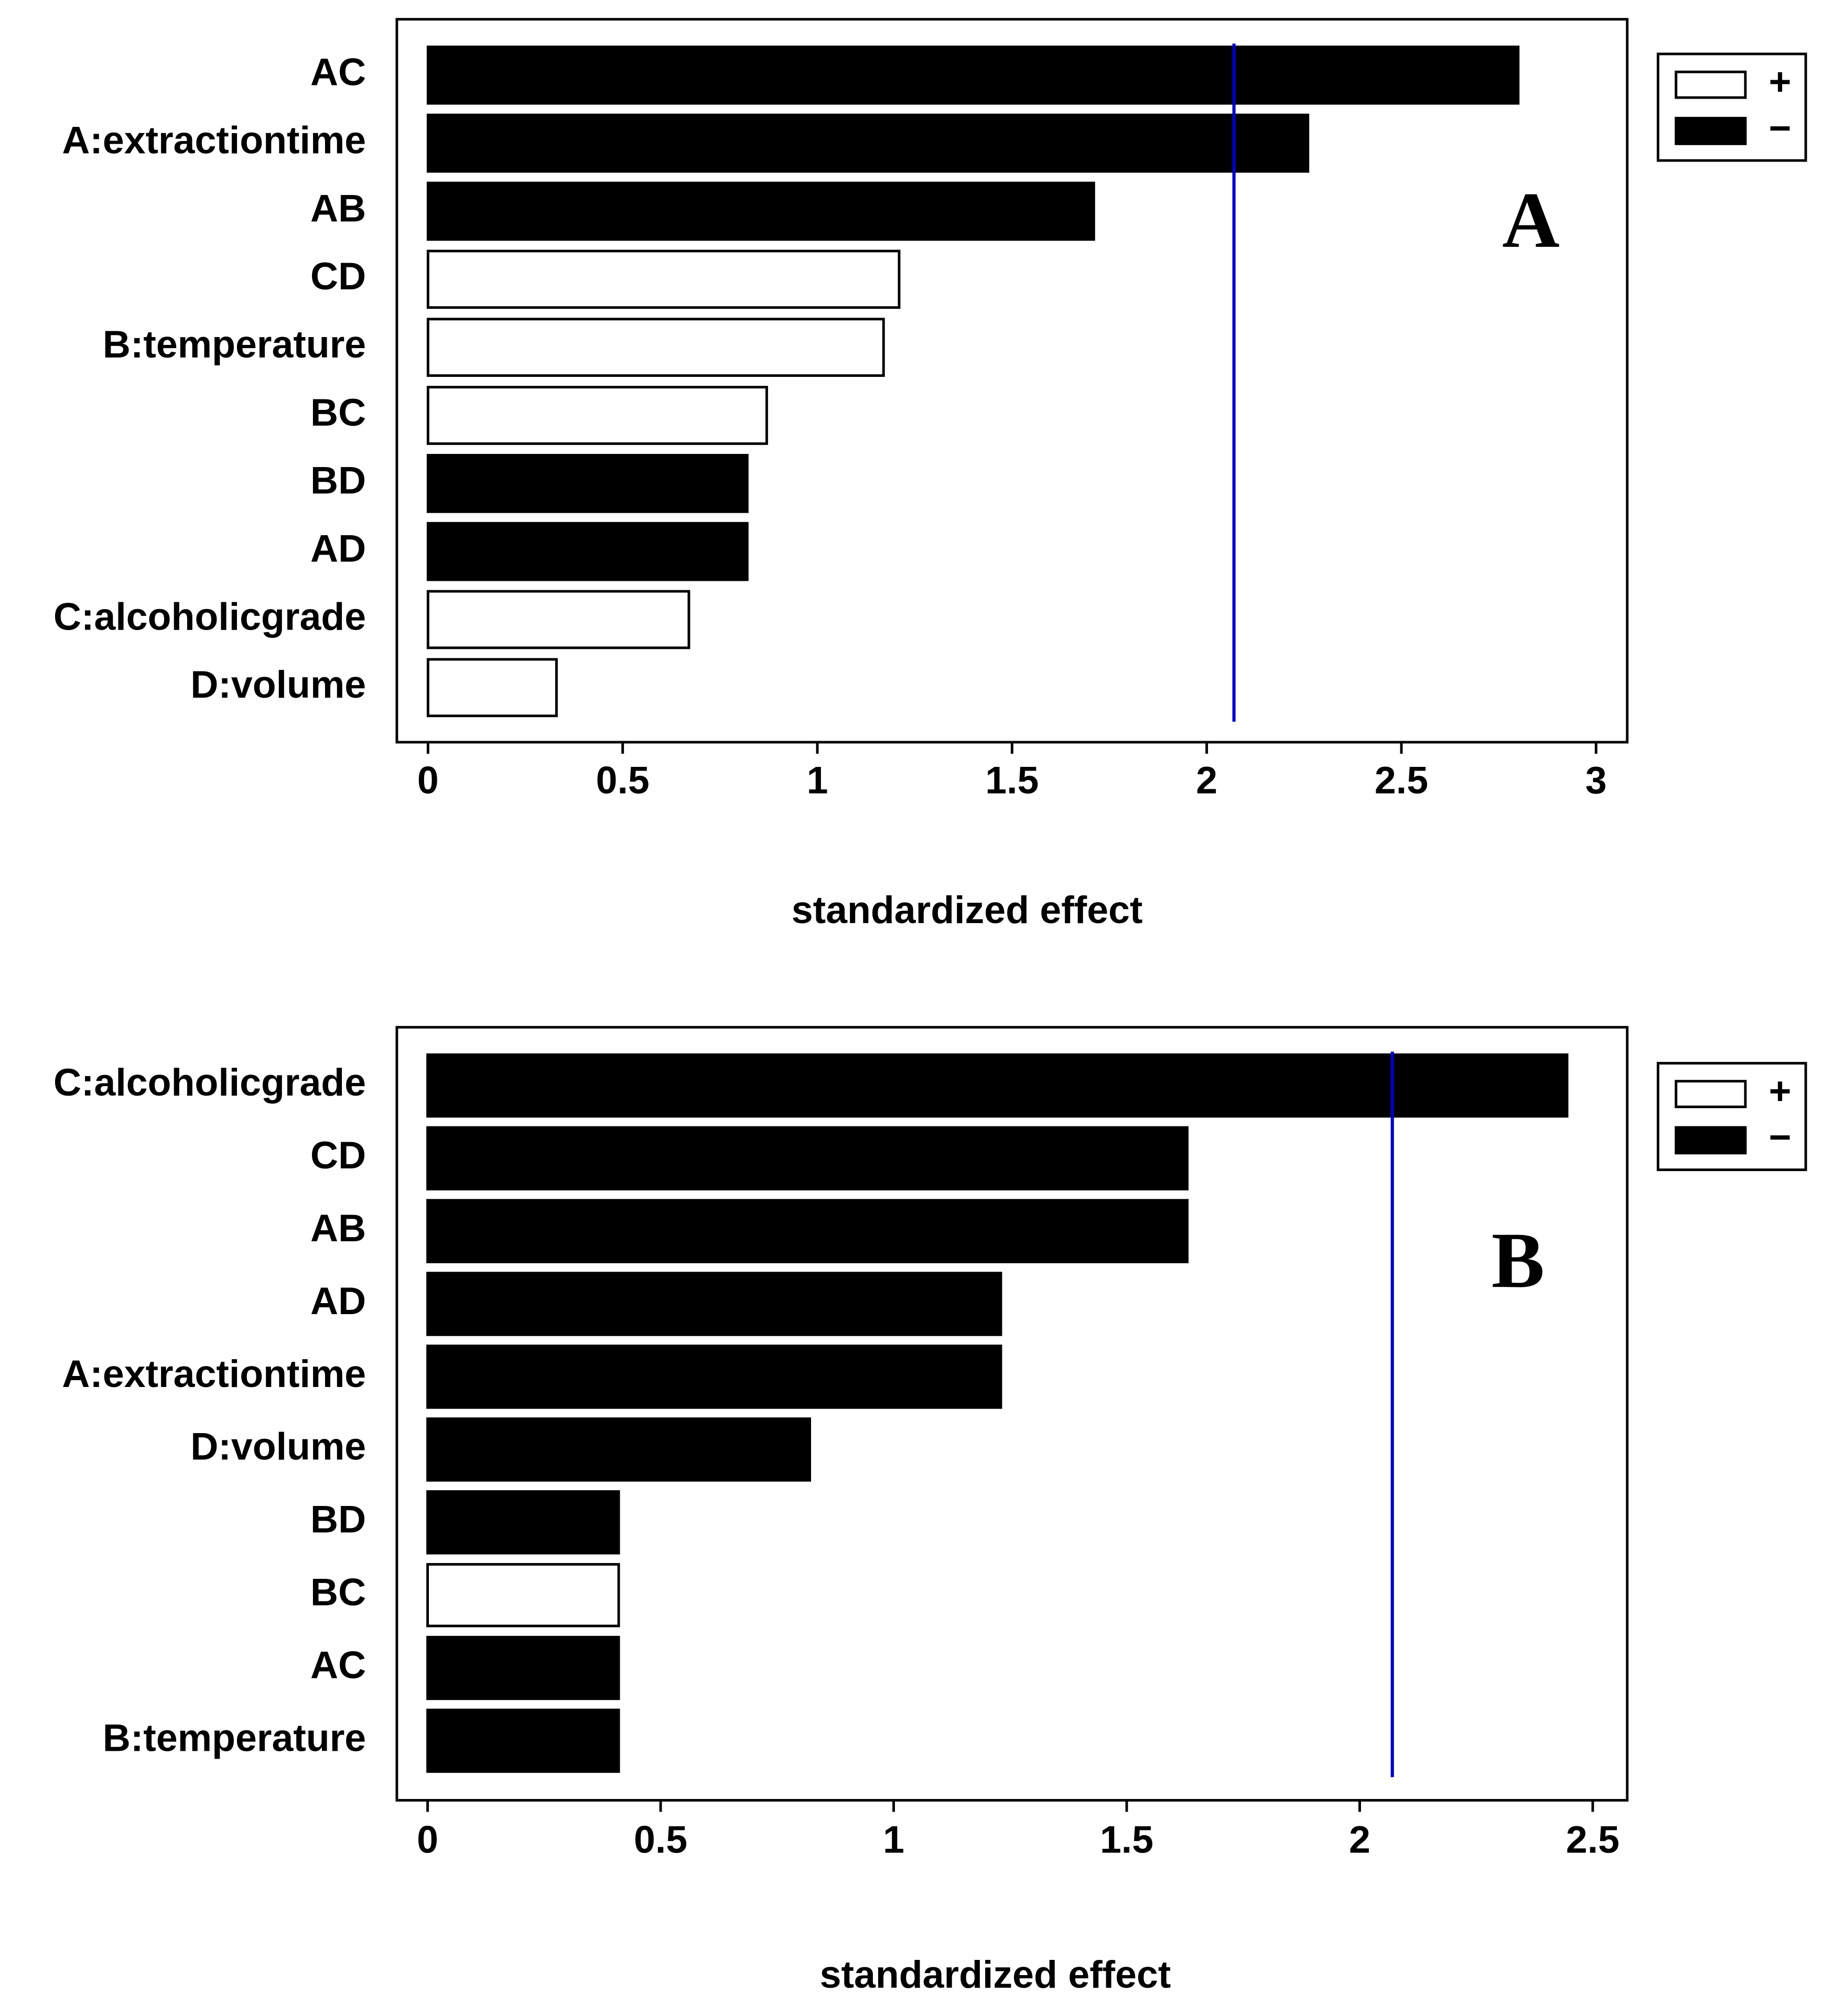 This screenshot has width=1825, height=2016. I want to click on panel-label: B, so click(1519, 1260).